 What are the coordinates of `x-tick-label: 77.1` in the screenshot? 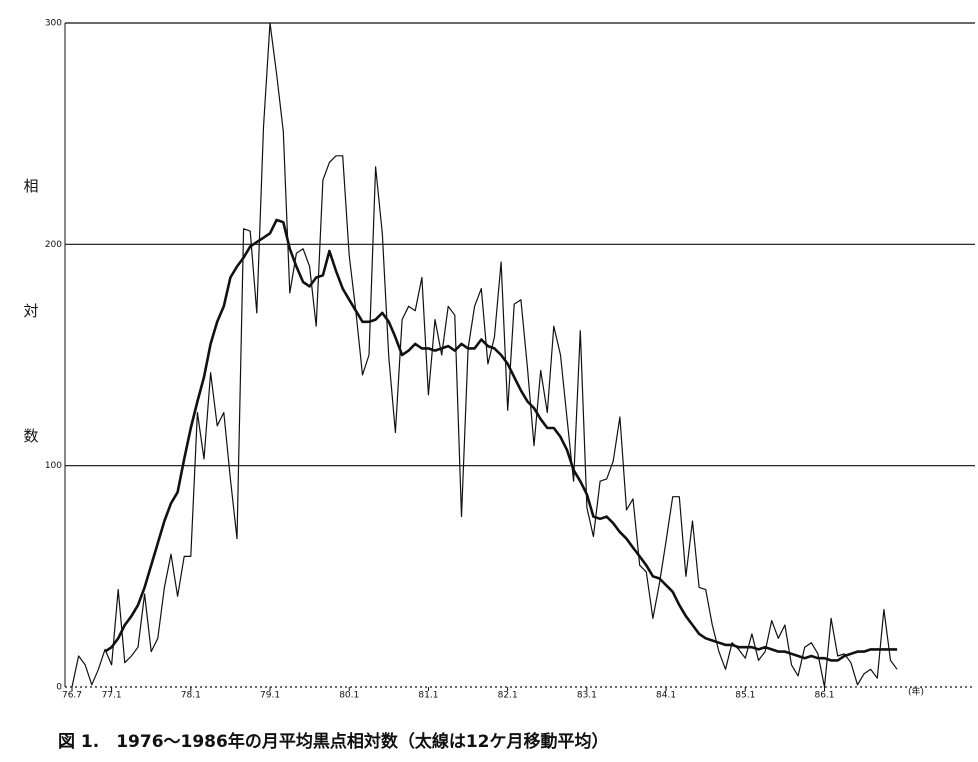 It's located at (112, 696).